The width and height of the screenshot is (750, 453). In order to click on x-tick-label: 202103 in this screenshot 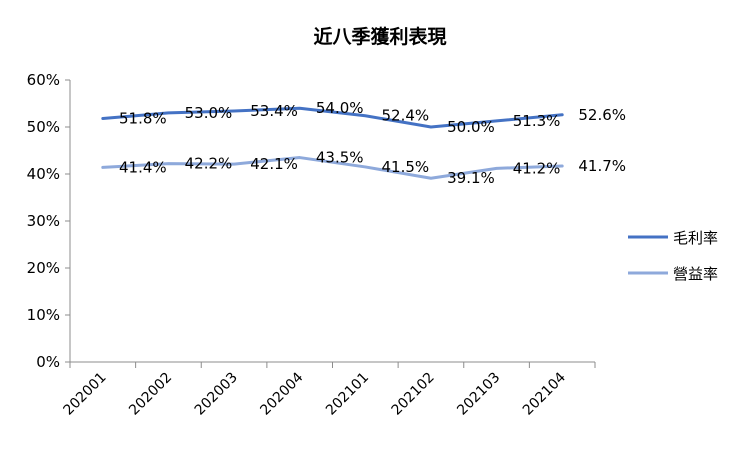, I will do `click(478, 394)`.